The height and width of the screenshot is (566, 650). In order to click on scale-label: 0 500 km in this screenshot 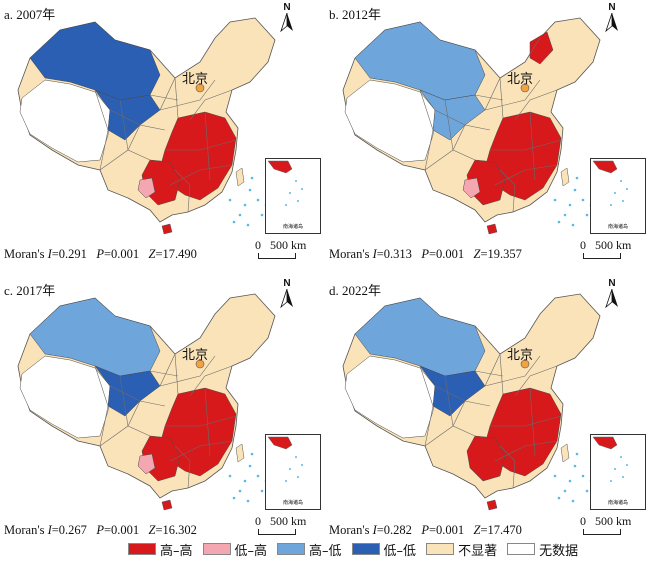, I will do `click(605, 245)`.